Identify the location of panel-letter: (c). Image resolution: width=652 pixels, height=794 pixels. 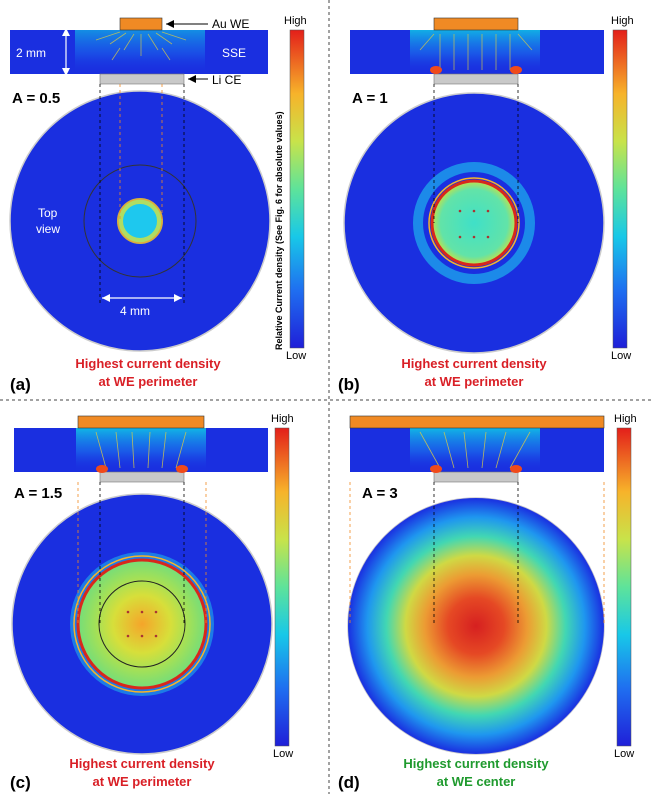
(20, 782).